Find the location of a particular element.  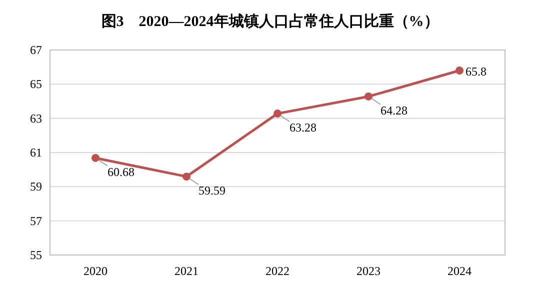

y-tick-label: 67 is located at coordinates (36, 50).